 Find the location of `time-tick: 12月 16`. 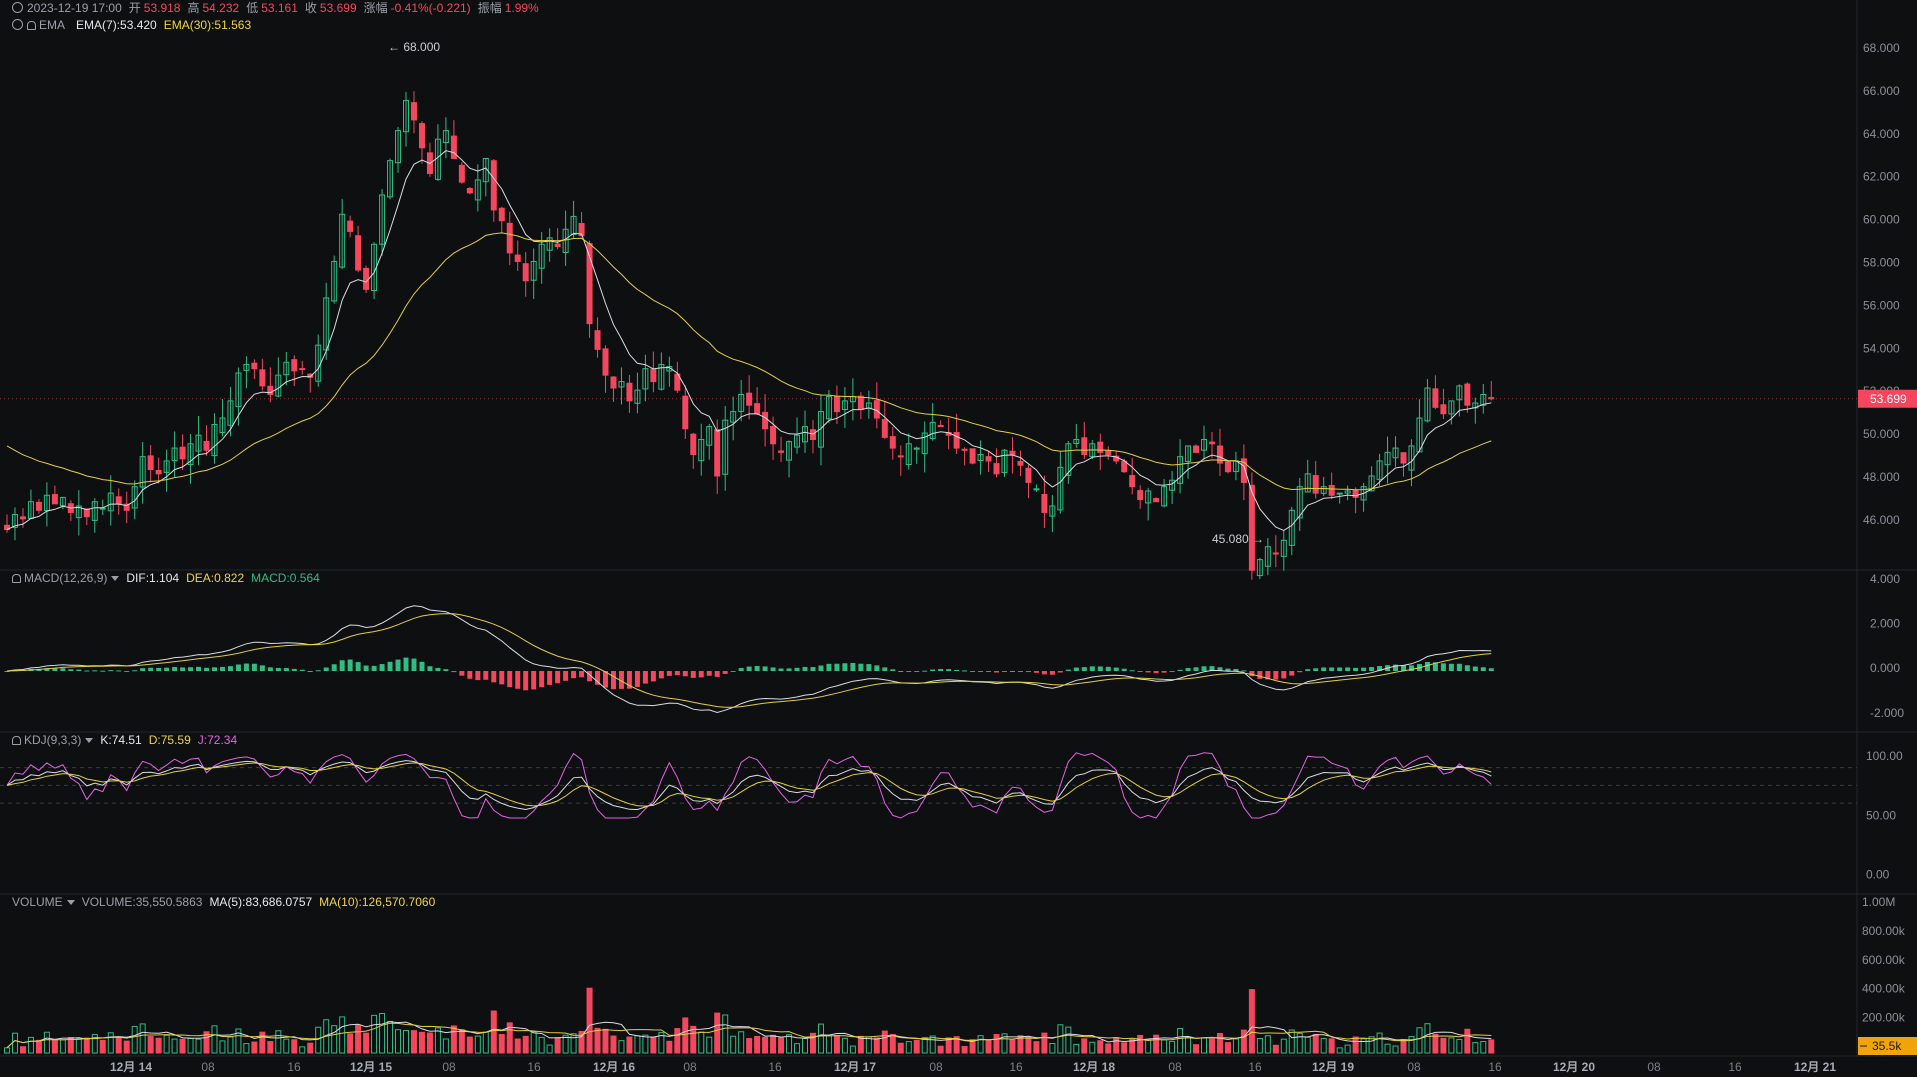

time-tick: 12月 16 is located at coordinates (614, 1067).